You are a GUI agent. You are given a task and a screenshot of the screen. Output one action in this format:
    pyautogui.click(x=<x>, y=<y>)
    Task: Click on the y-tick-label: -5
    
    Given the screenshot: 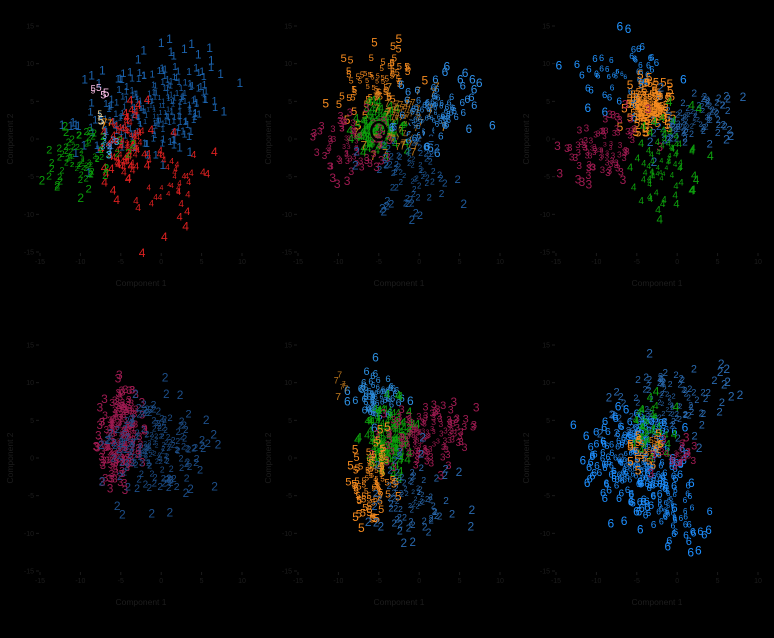 What is the action you would take?
    pyautogui.click(x=289, y=177)
    